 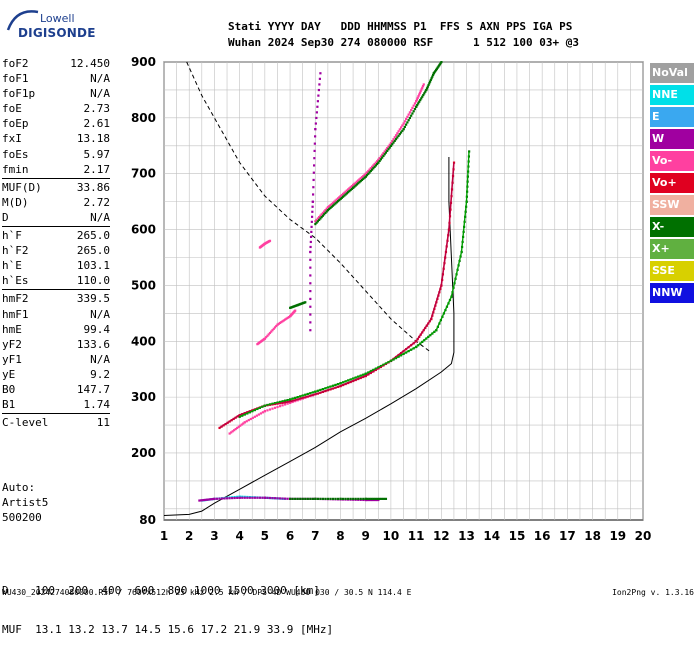 What do you see at coordinates (97, 202) in the screenshot?
I see `param-value: 2.72` at bounding box center [97, 202].